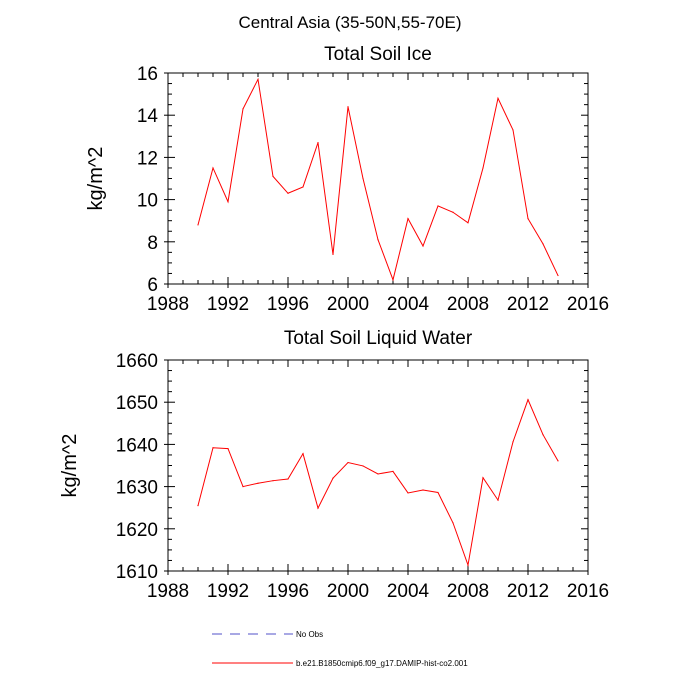 The height and width of the screenshot is (700, 700). I want to click on y-tick-label: 1660, so click(137, 361).